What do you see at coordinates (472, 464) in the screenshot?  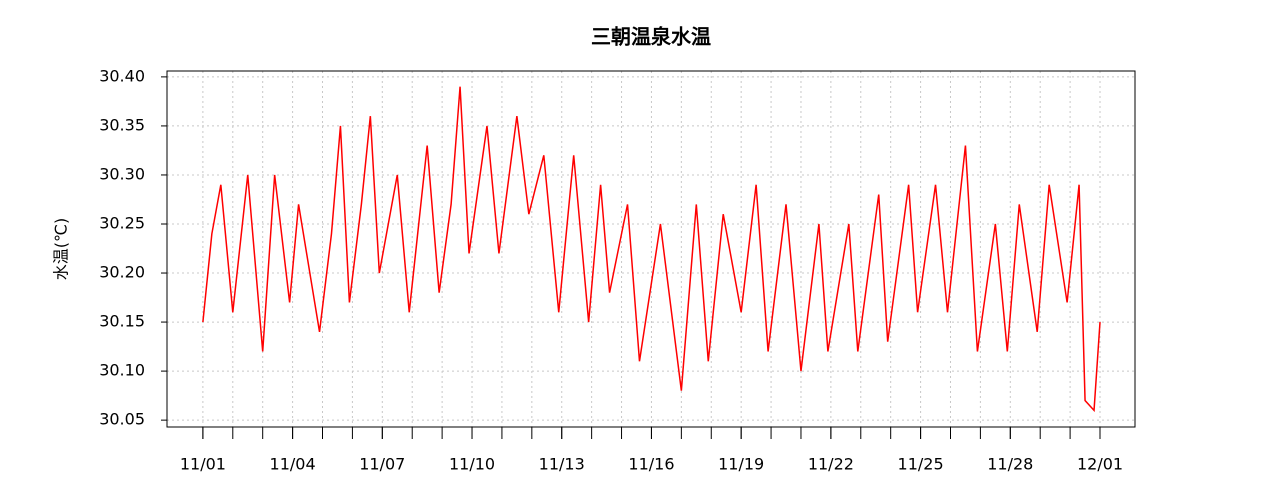 I see `x-tick-label: 11/10` at bounding box center [472, 464].